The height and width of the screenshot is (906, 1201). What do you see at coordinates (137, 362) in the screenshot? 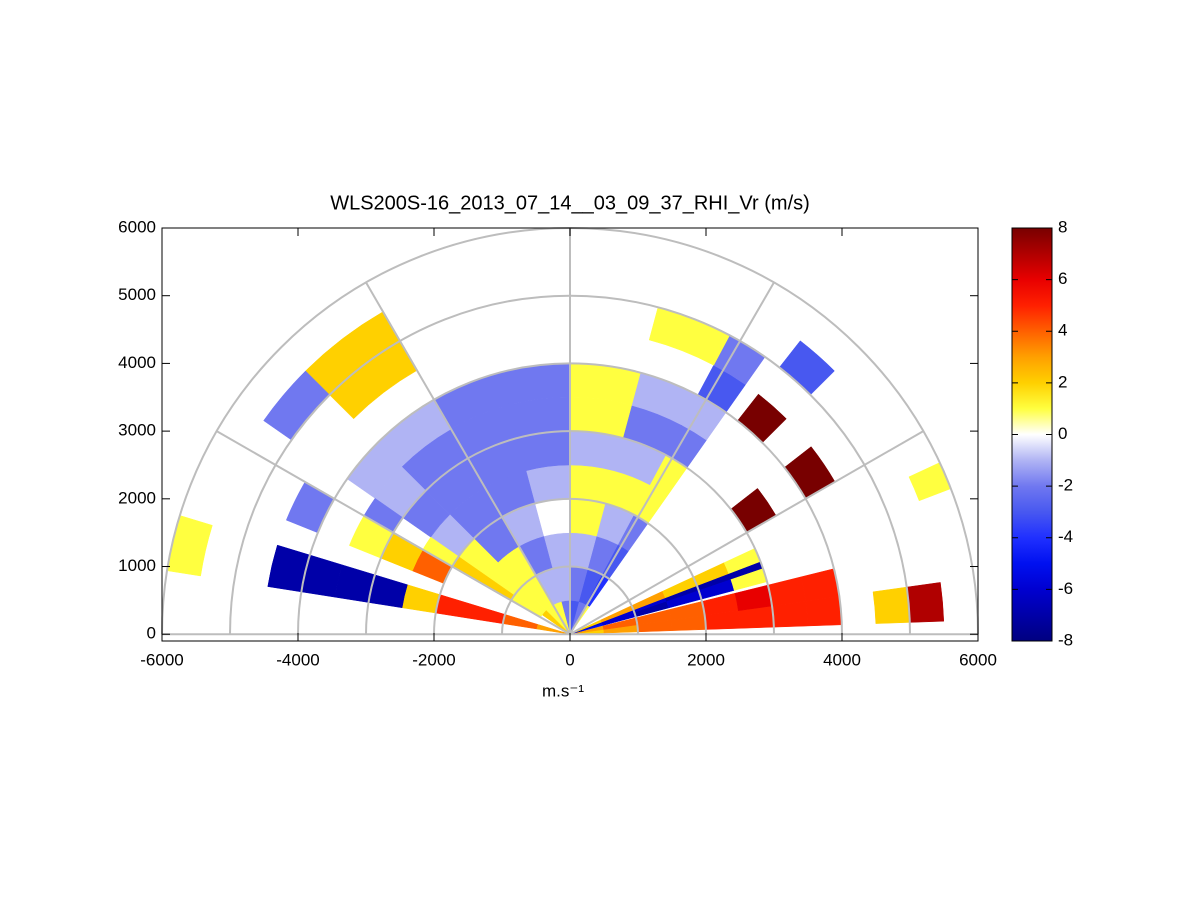
I see `y-tick-label: 4000` at bounding box center [137, 362].